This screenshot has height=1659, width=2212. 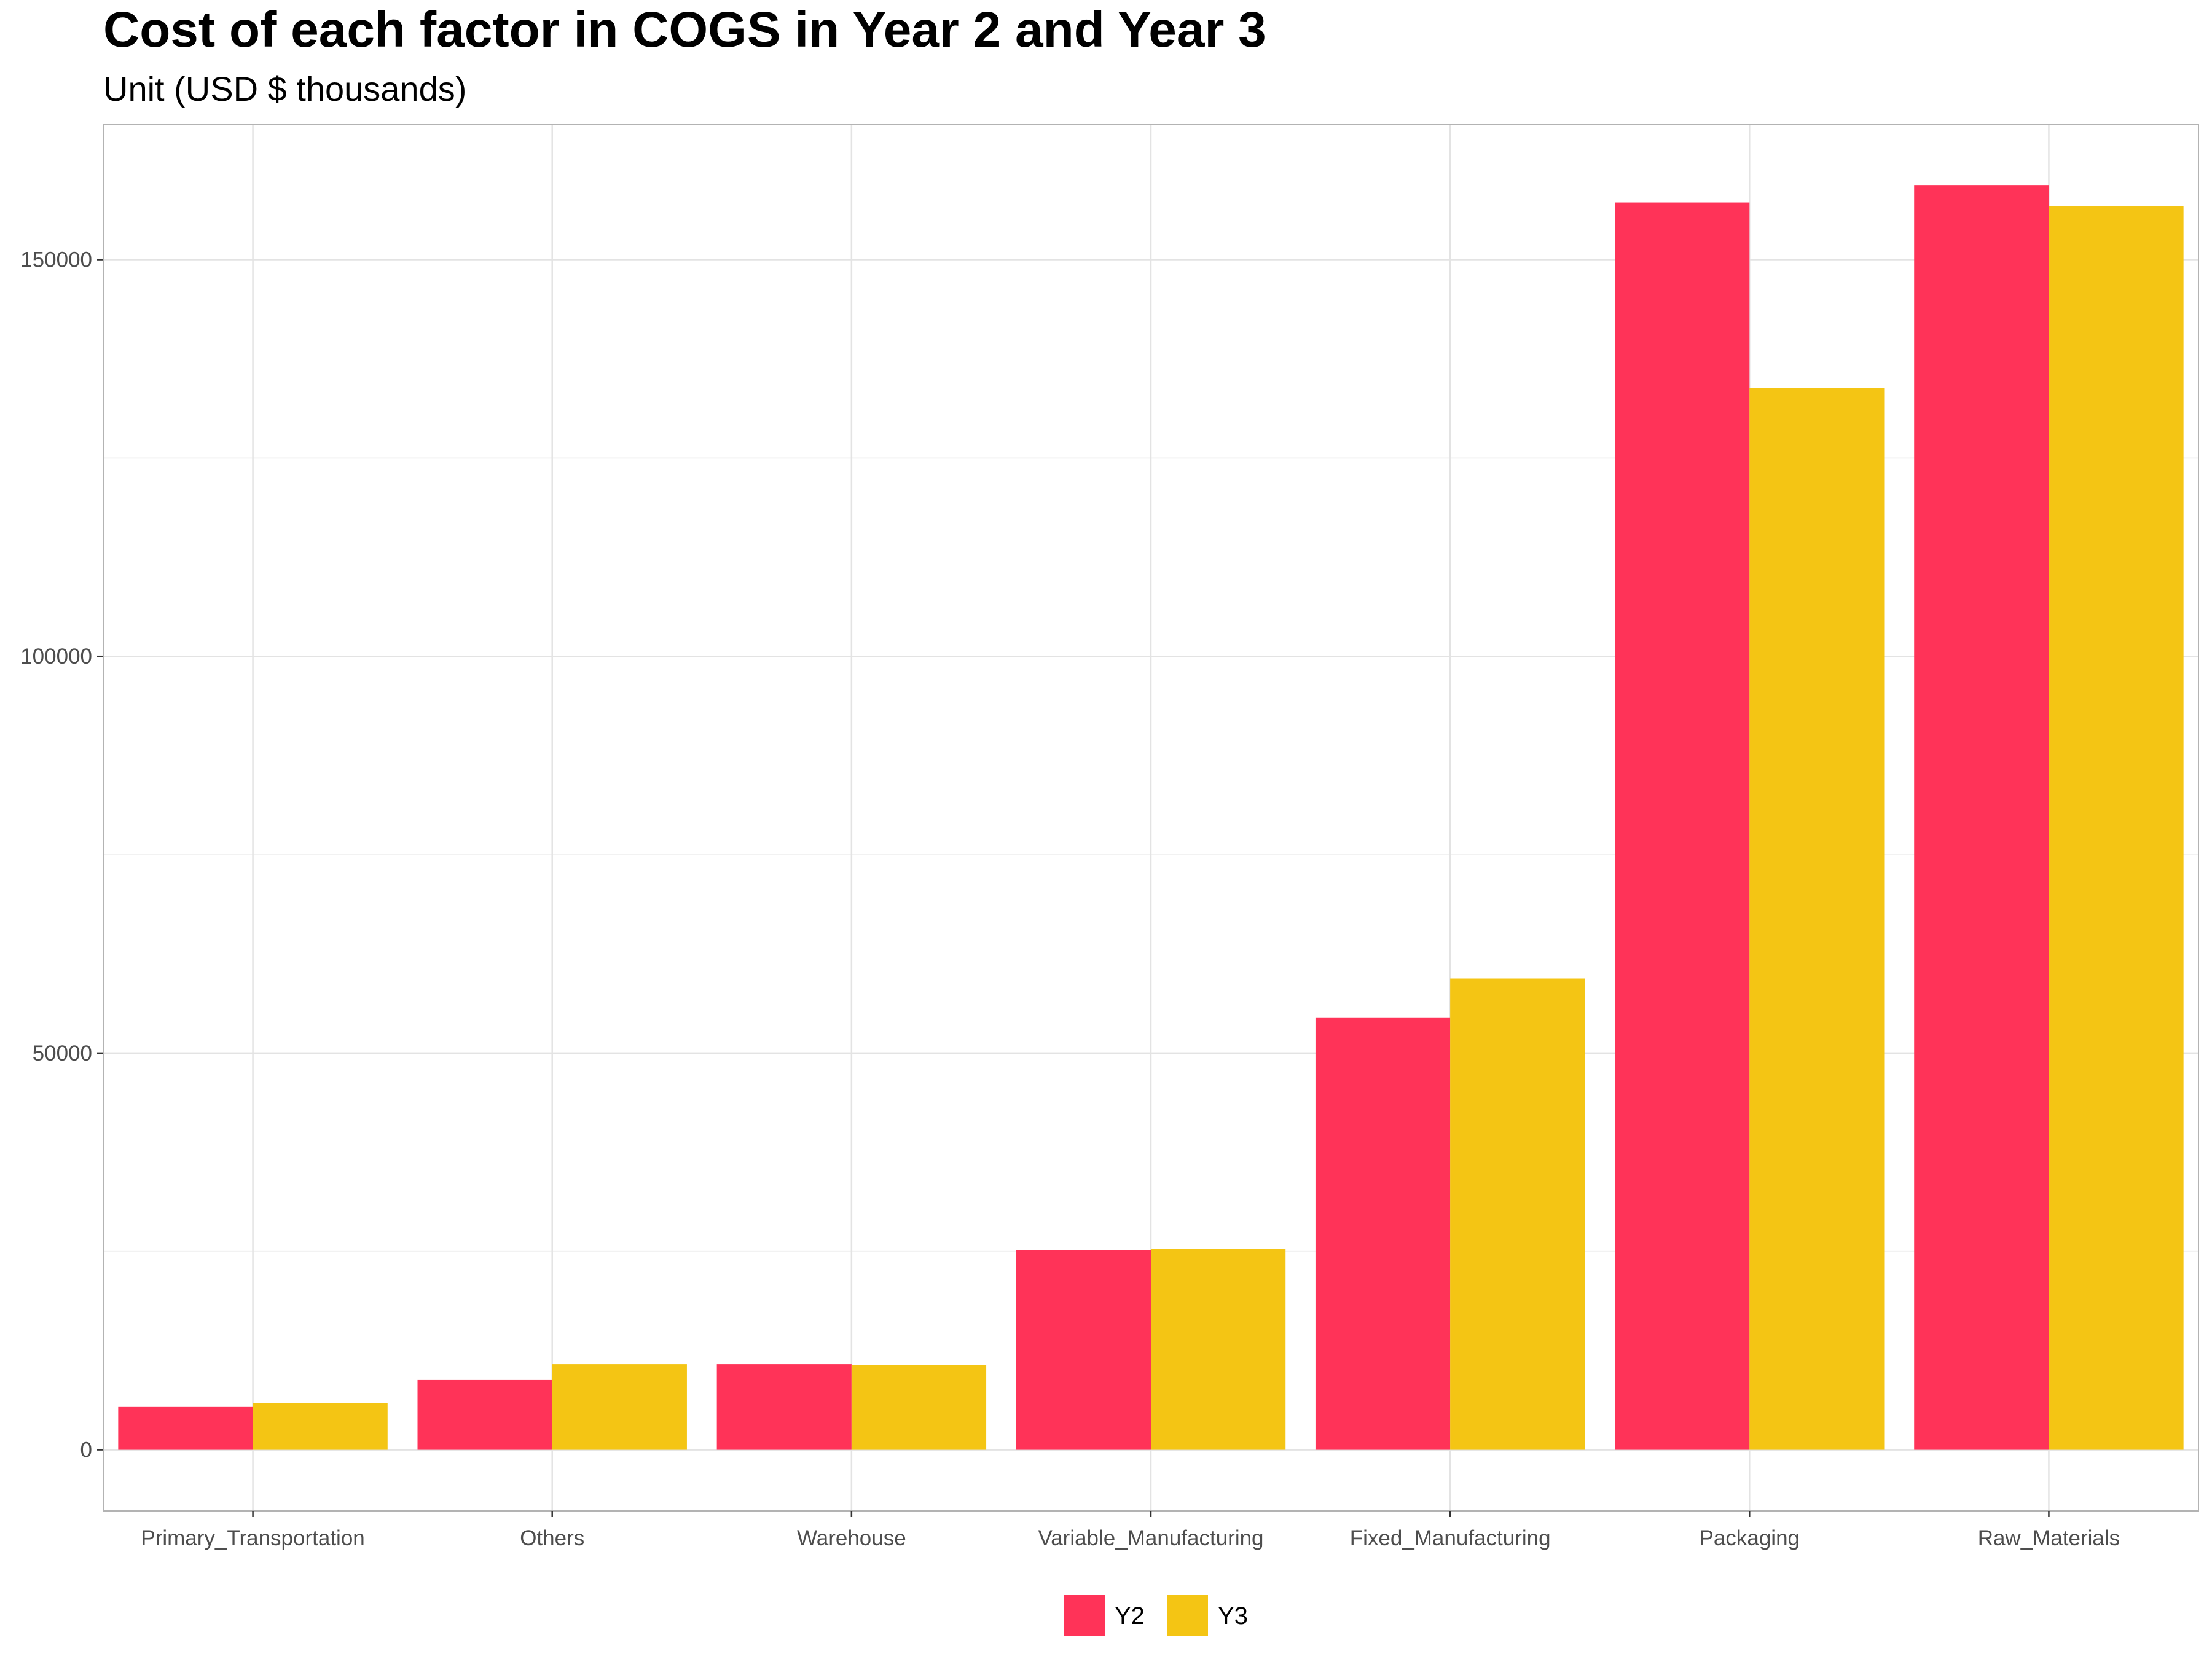 I want to click on y-tick-label: 50000, so click(x=62, y=1053).